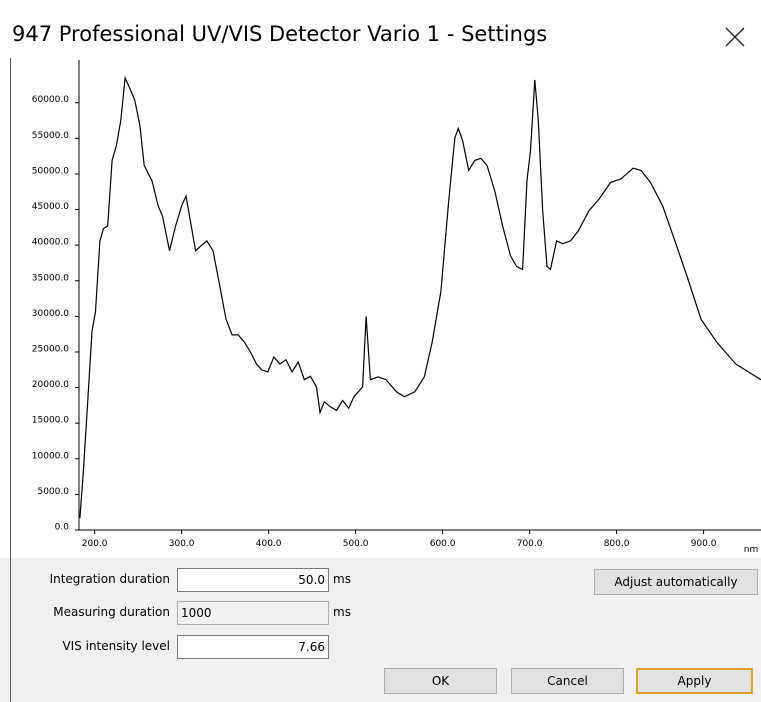  I want to click on field-label: VIS intensity level, so click(116, 646).